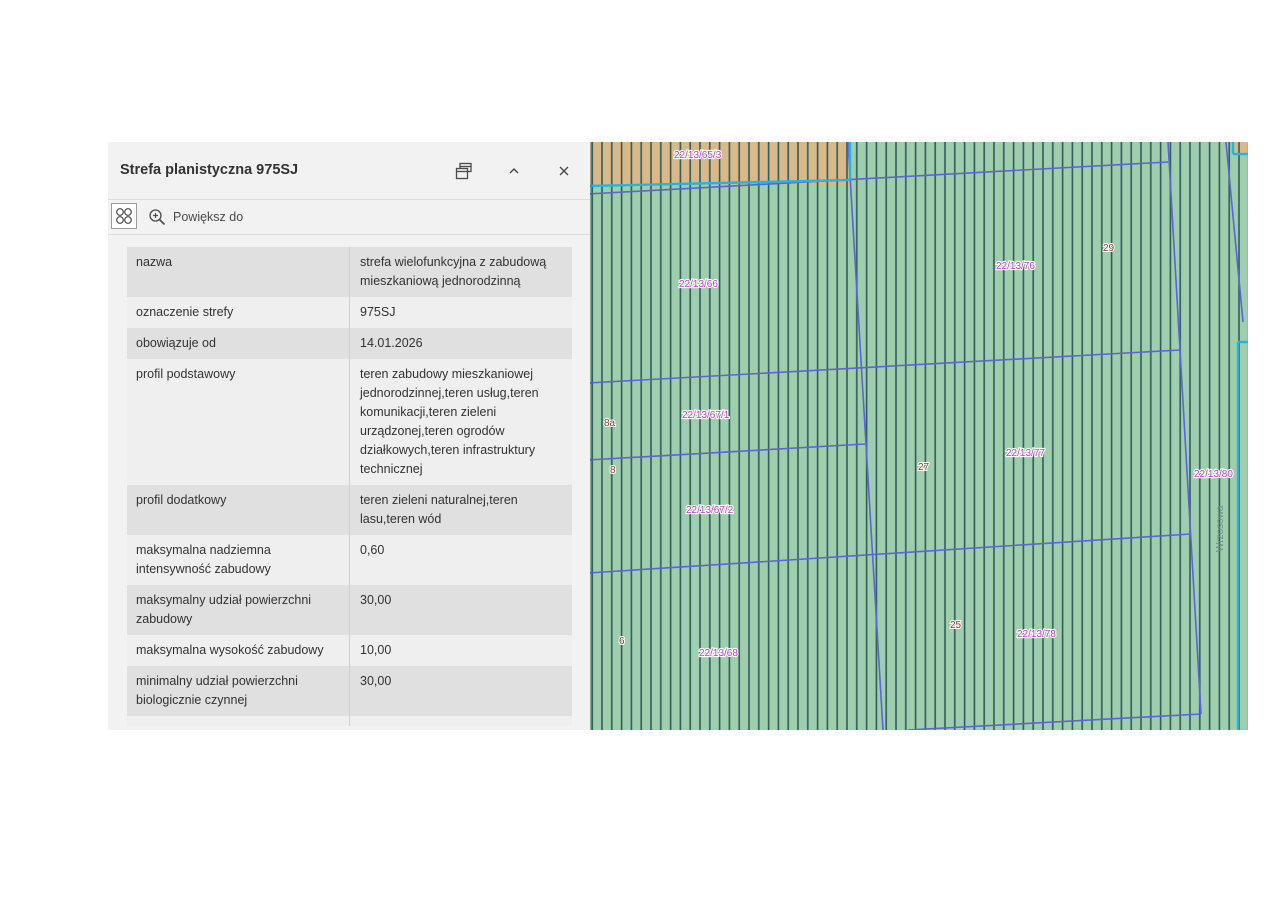  Describe the element at coordinates (1037, 634) in the screenshot. I see `parcel-label: 22/13/78` at that location.